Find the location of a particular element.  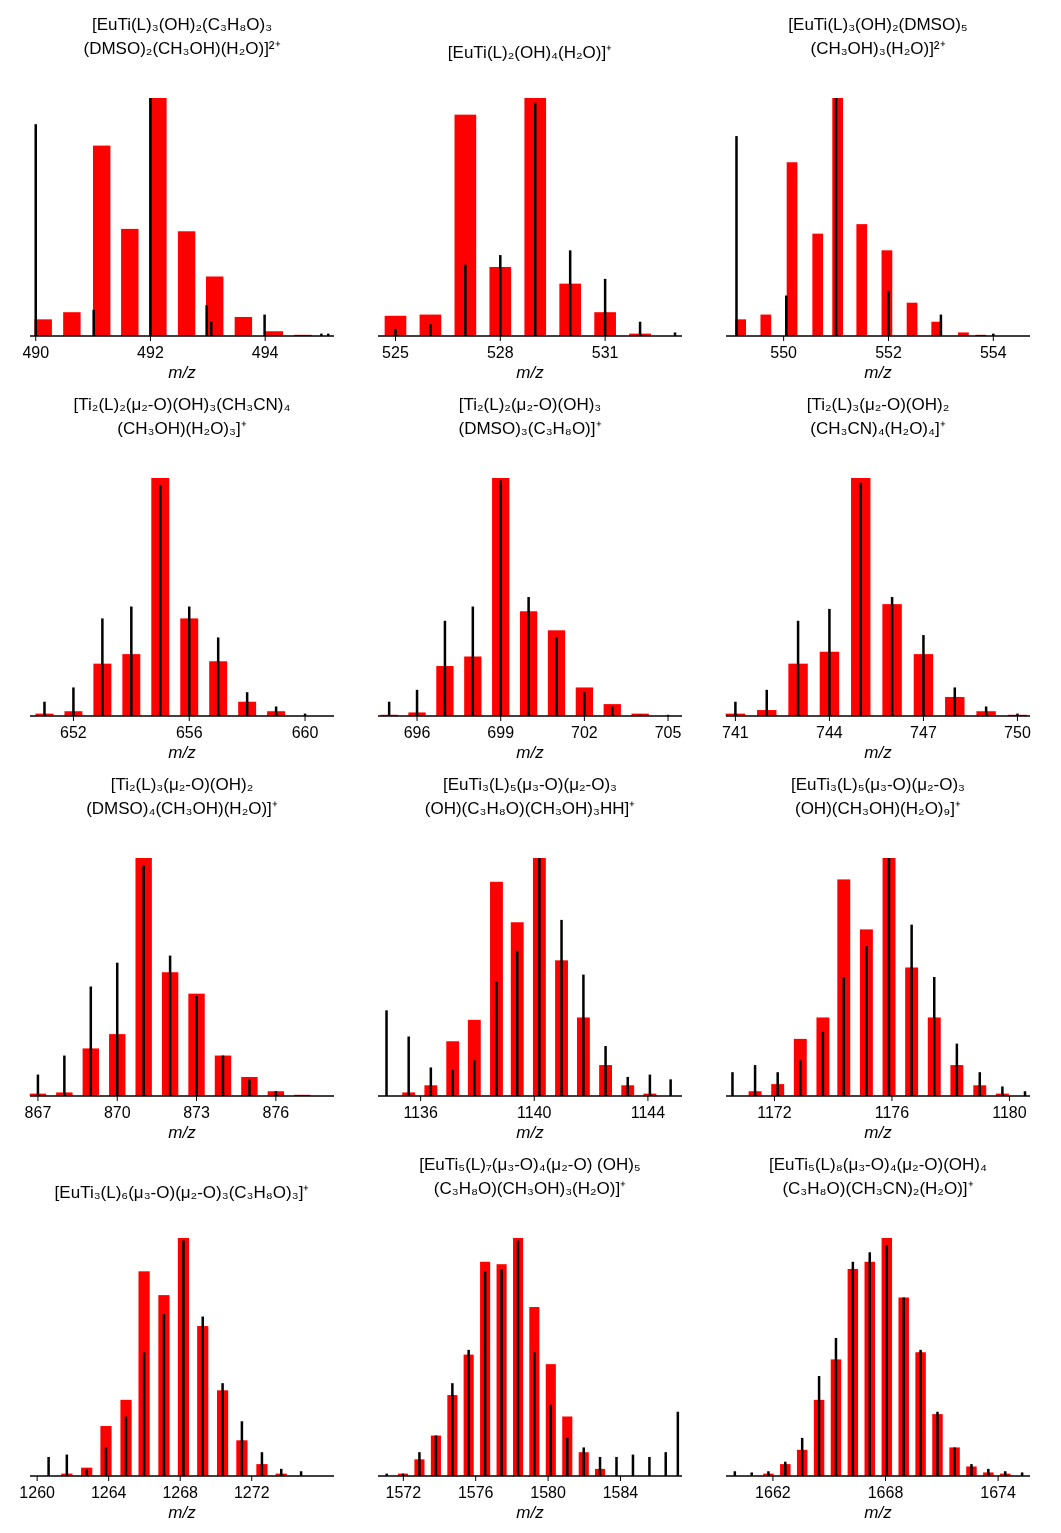

chart-title: [Ti₂(L)₃(μ₂-O)(OH)₂ (DMSO)₄(CH₃OH)(H₂O)]⁺ is located at coordinates (182, 796).